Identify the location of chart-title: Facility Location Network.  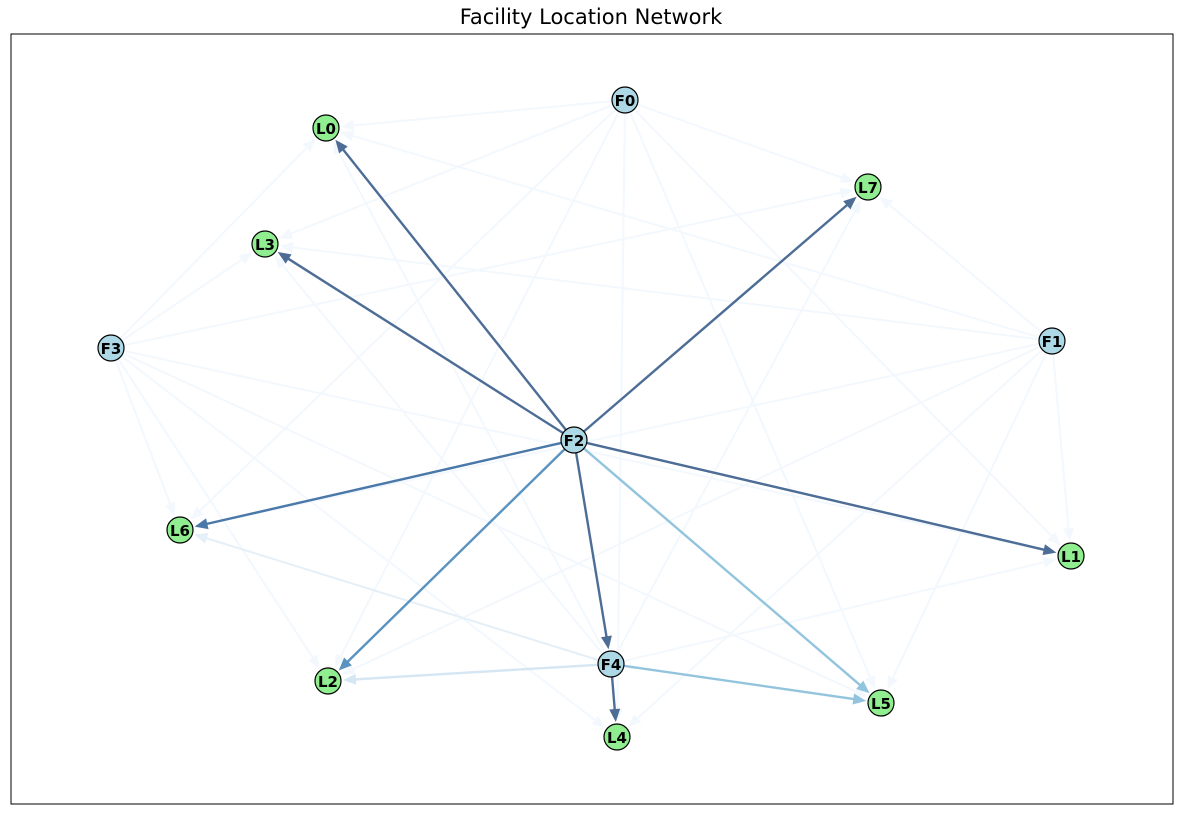
(591, 17).